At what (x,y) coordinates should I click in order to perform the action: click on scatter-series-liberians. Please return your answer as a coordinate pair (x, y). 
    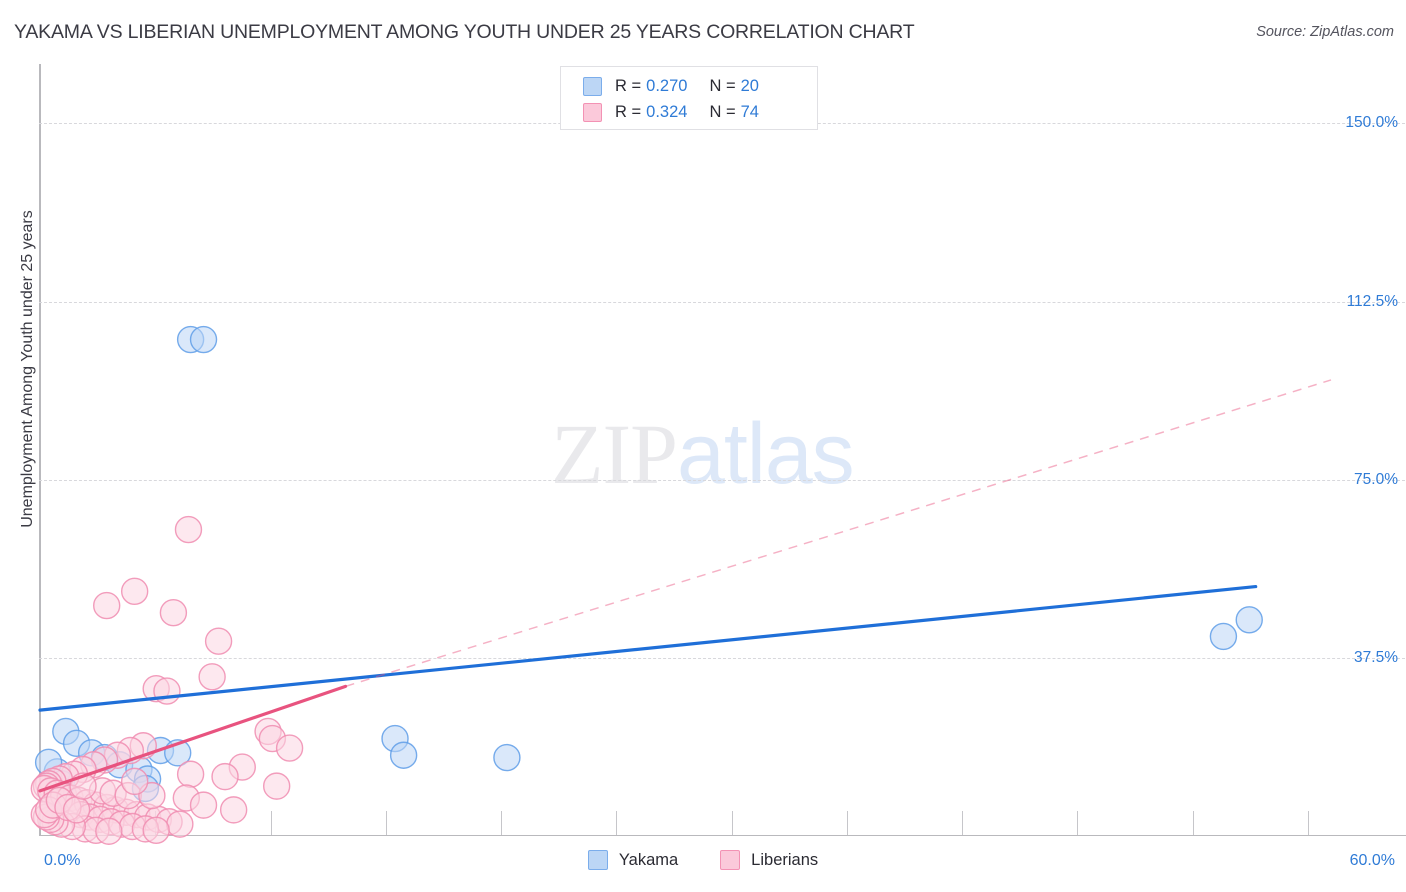
    Looking at the image, I should click on (167, 680).